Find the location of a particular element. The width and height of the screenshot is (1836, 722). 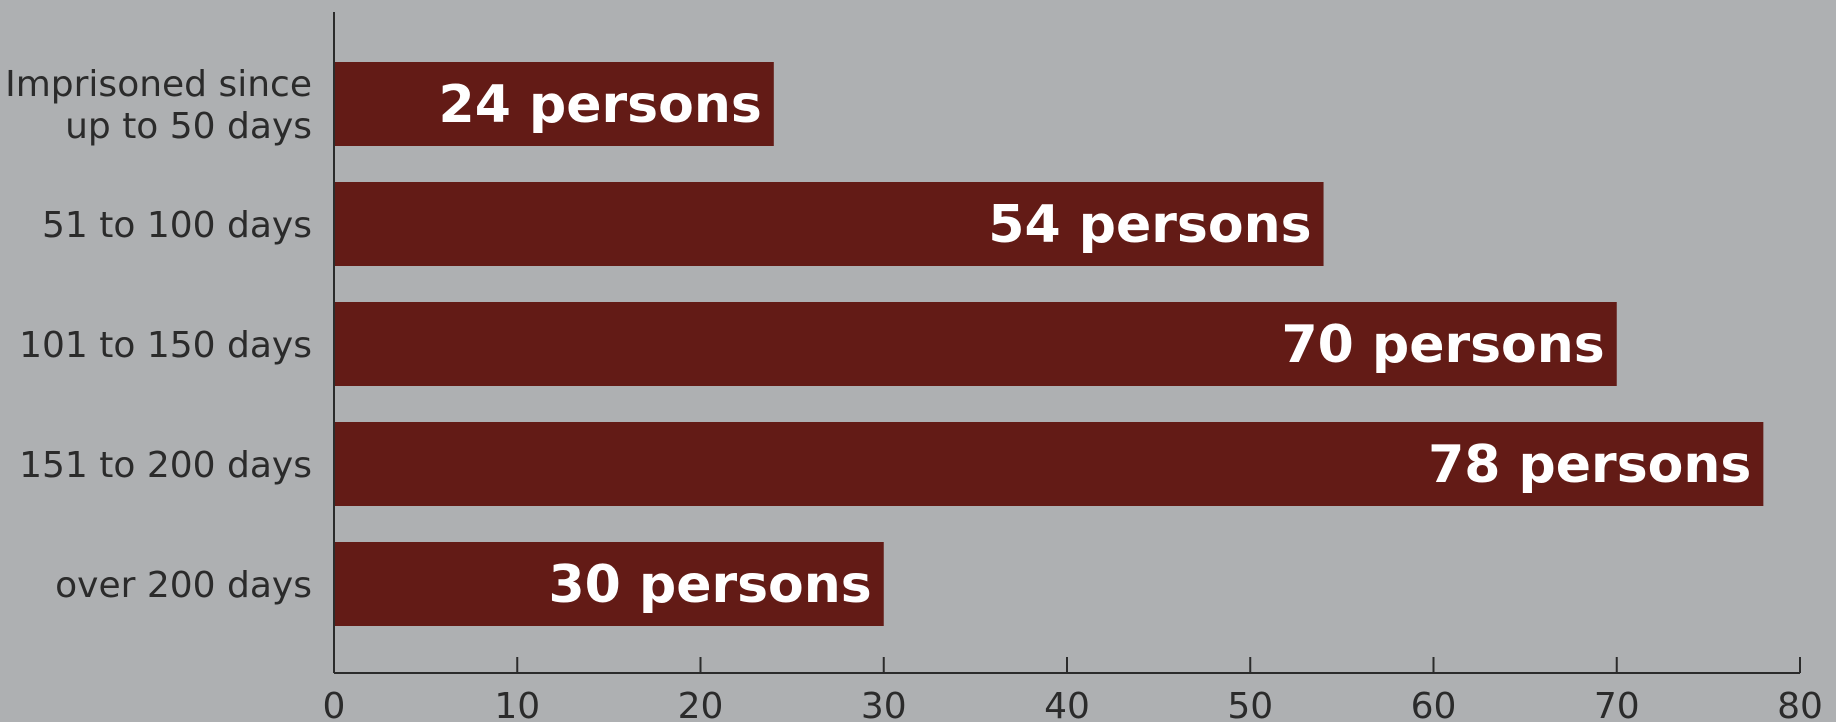

bar-value-label: 24 persons is located at coordinates (600, 105).